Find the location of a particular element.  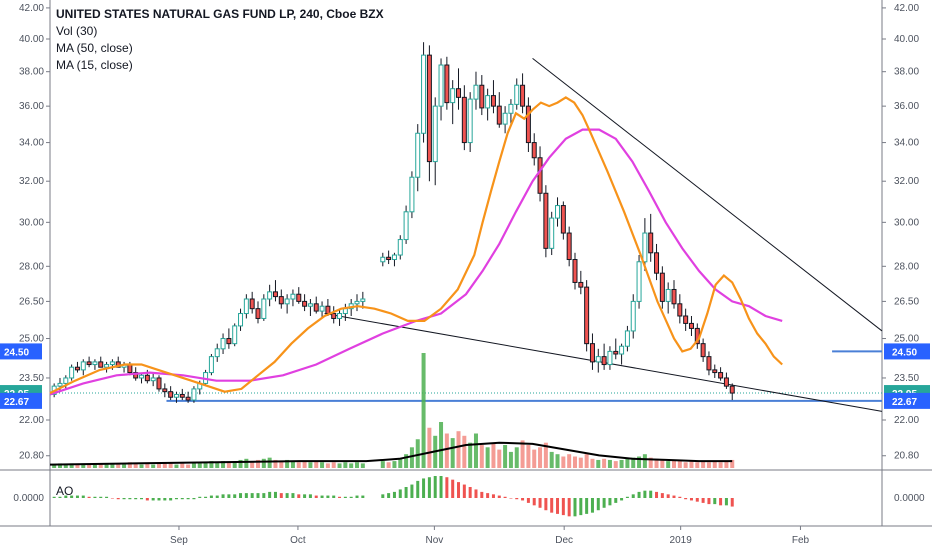

y-tick-label-left: 28.00 is located at coordinates (31, 266).